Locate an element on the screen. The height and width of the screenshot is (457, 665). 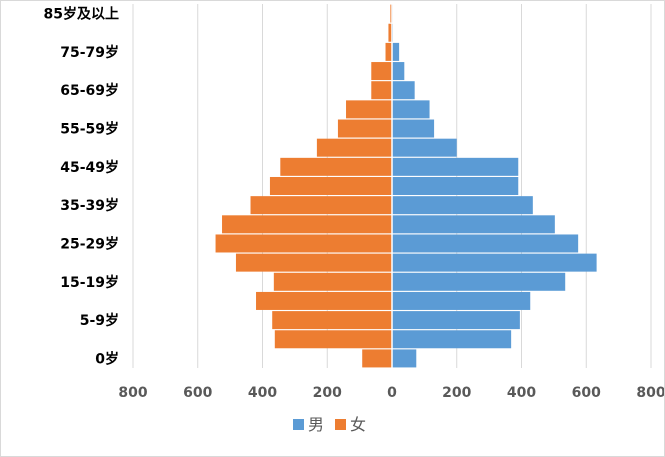
category-label: 25-29岁 is located at coordinates (89, 243).